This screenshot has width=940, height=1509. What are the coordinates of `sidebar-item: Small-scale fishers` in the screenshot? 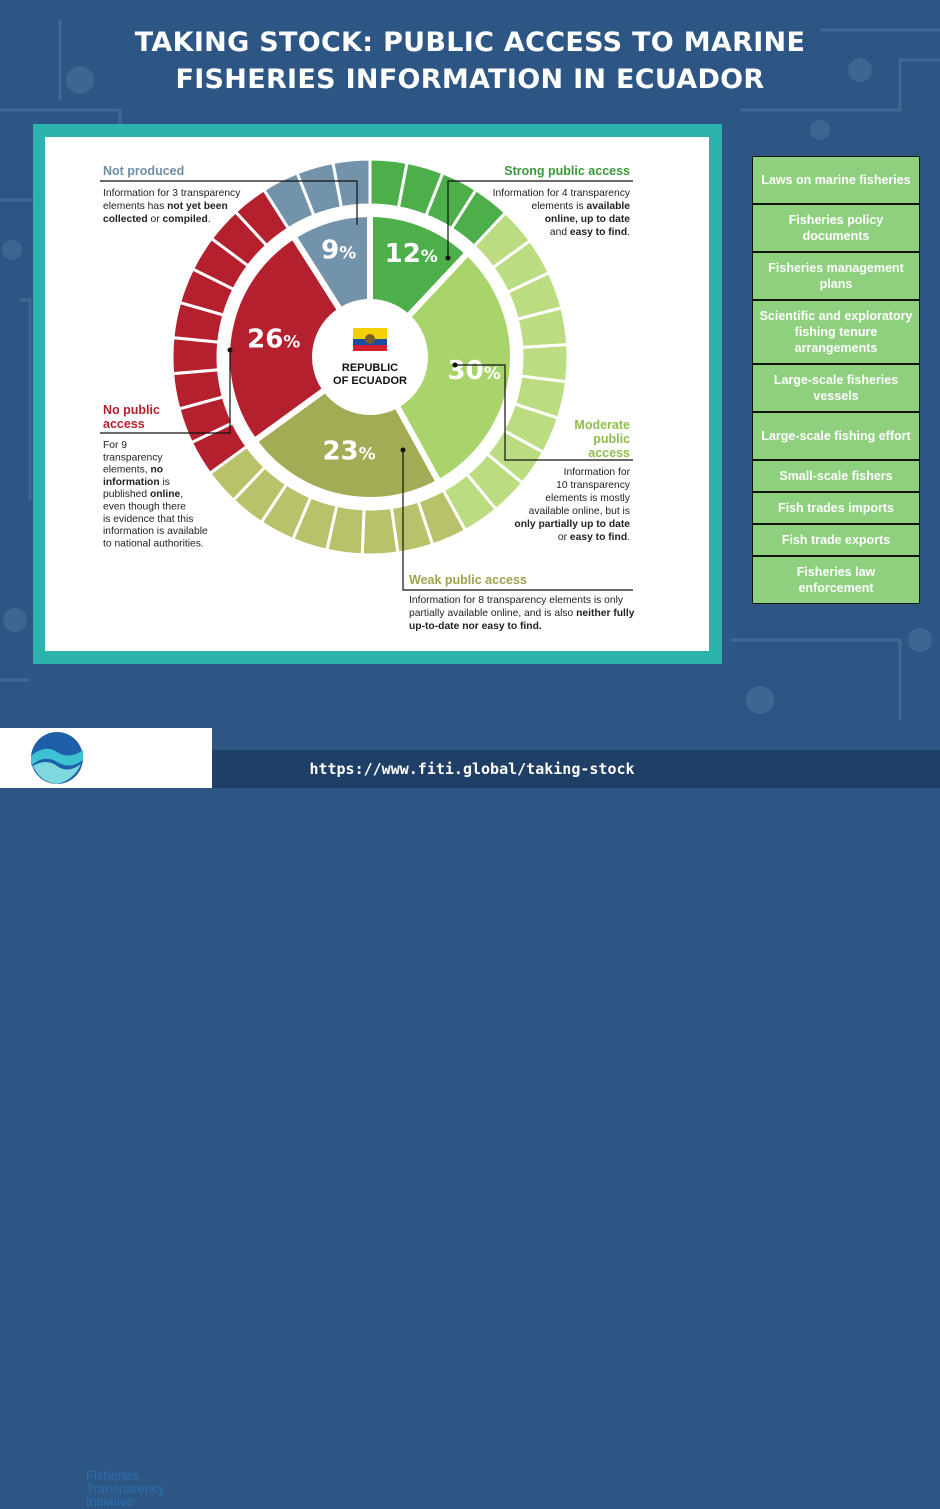 It's located at (836, 476).